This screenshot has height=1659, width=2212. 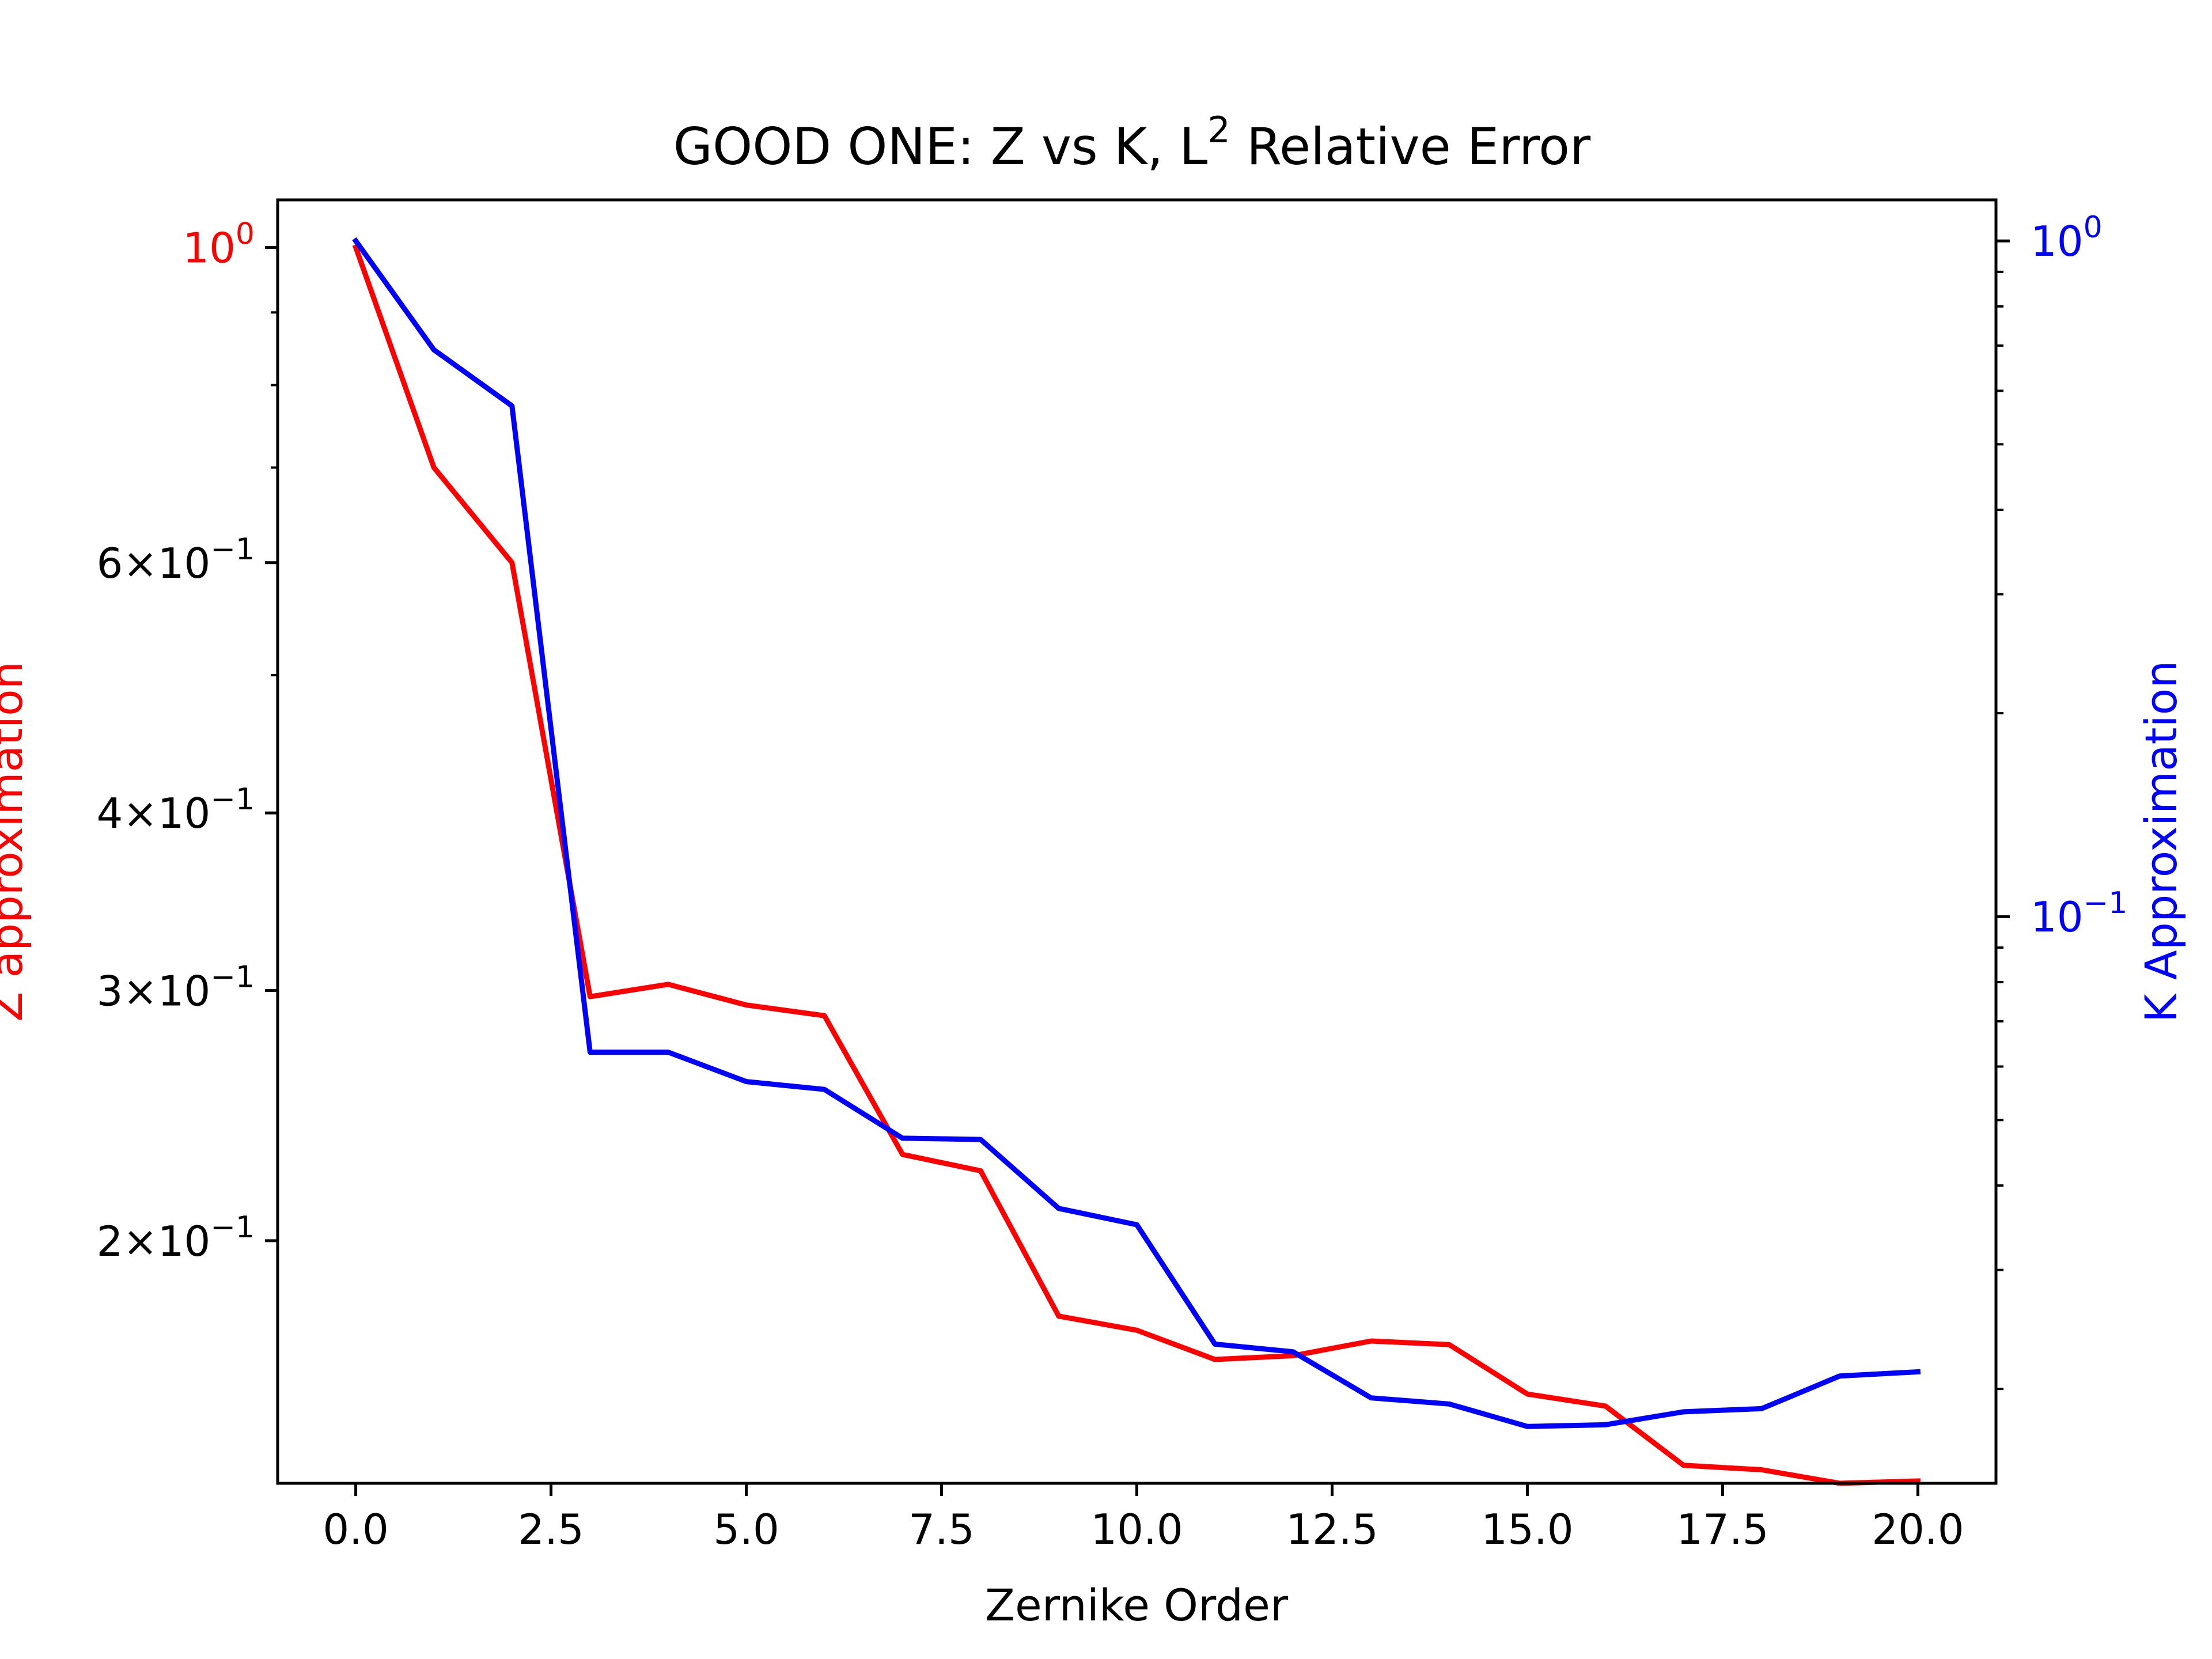 I want to click on chart-title-main: GOOD ONE: Z vs K, L, so click(x=940, y=146).